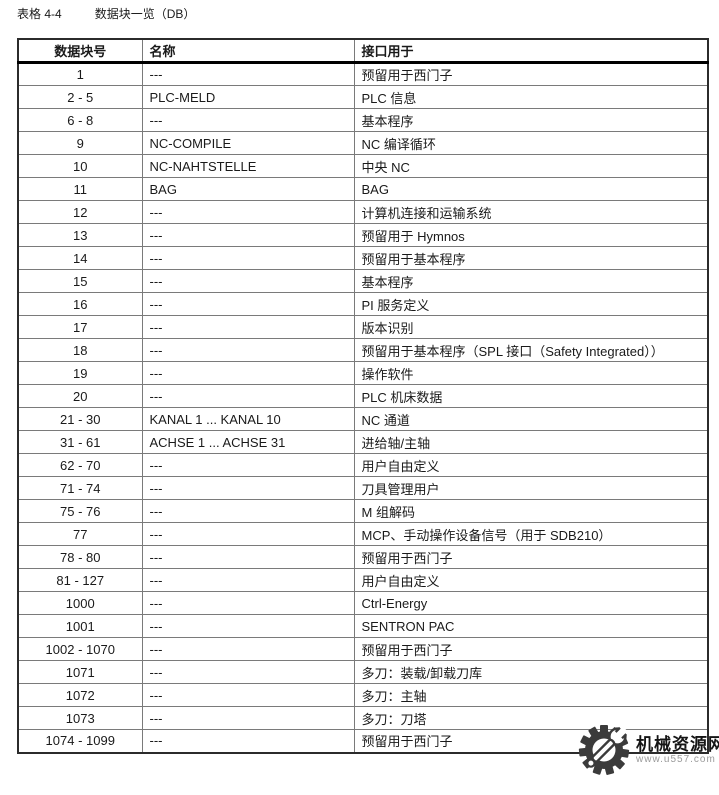 The height and width of the screenshot is (795, 719). I want to click on table-row: 17 --- 版本识别, so click(363, 327).